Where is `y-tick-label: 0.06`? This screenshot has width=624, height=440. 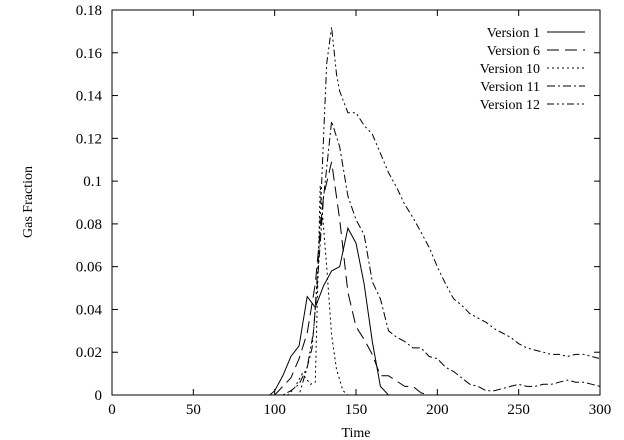 y-tick-label: 0.06 is located at coordinates (89, 268).